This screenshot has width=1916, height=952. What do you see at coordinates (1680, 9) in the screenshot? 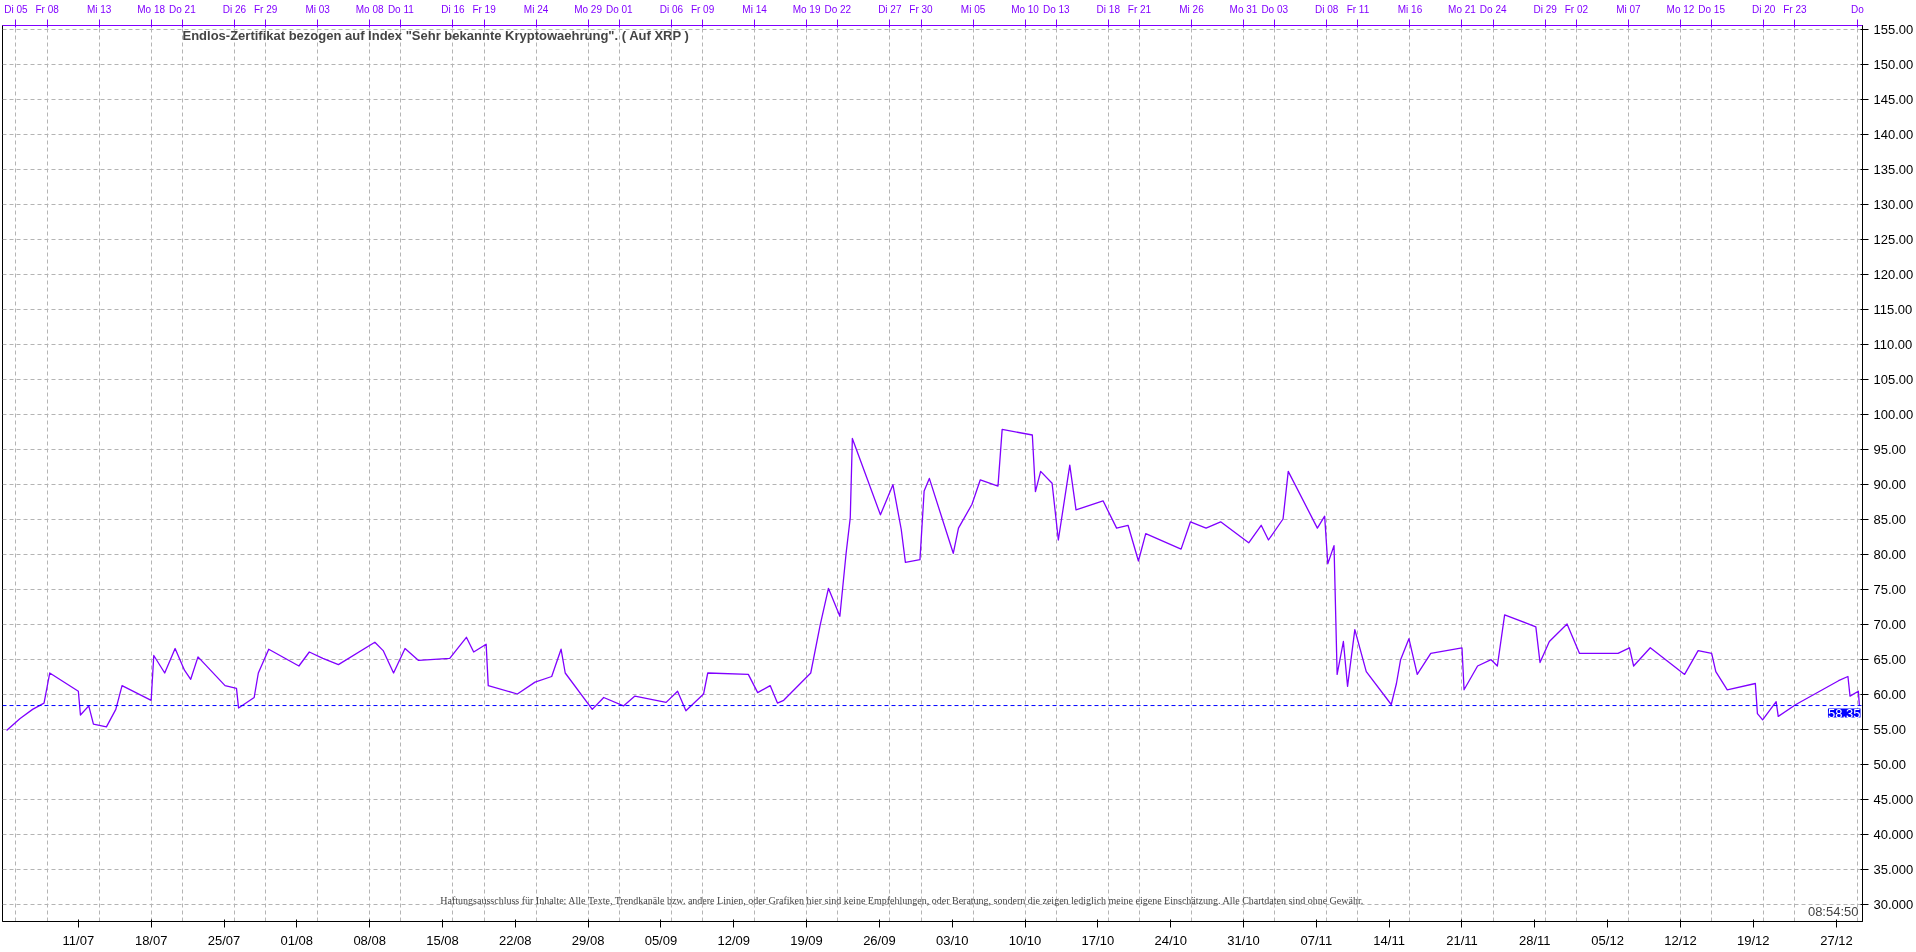
I see `x2-tick-label: Mo 12` at bounding box center [1680, 9].